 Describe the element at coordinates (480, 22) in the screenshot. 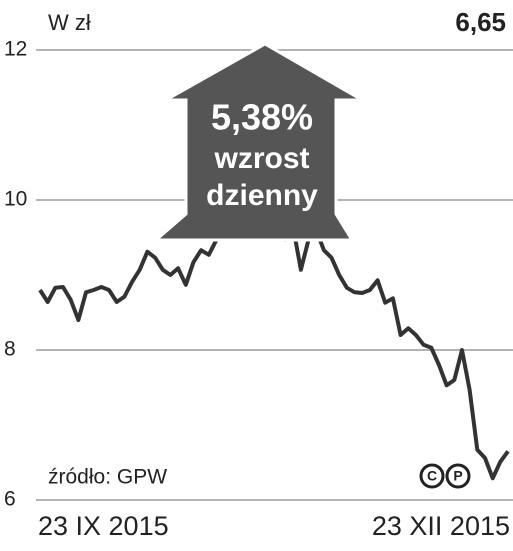

I see `value-label: 6,65` at that location.